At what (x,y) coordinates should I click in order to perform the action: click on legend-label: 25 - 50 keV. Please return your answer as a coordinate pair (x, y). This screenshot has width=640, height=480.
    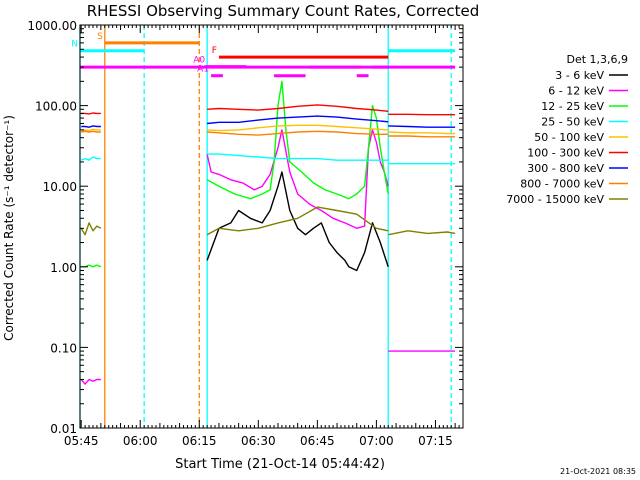
    Looking at the image, I should click on (572, 122).